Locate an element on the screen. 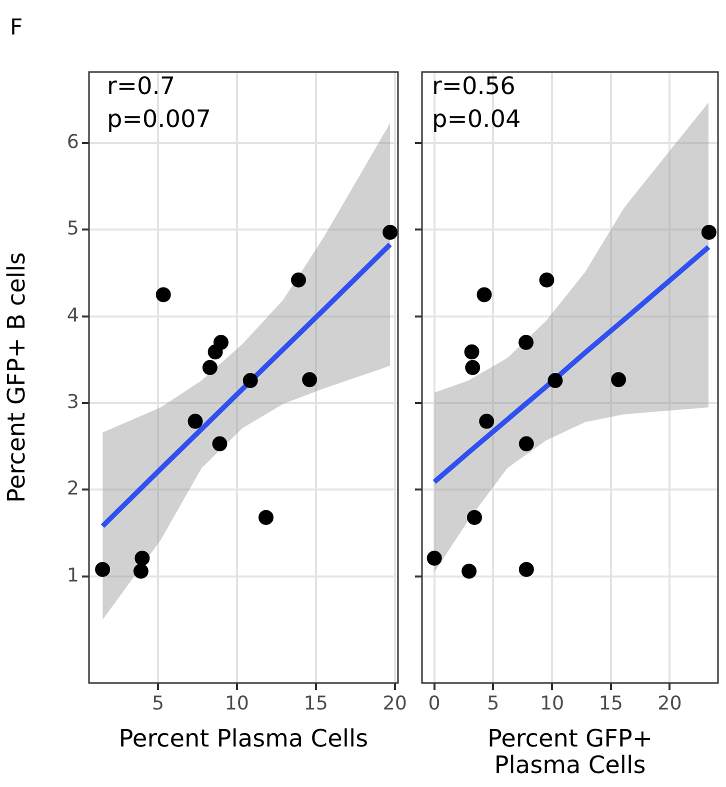 The height and width of the screenshot is (787, 726). y-tick-label: 2 is located at coordinates (72, 489).